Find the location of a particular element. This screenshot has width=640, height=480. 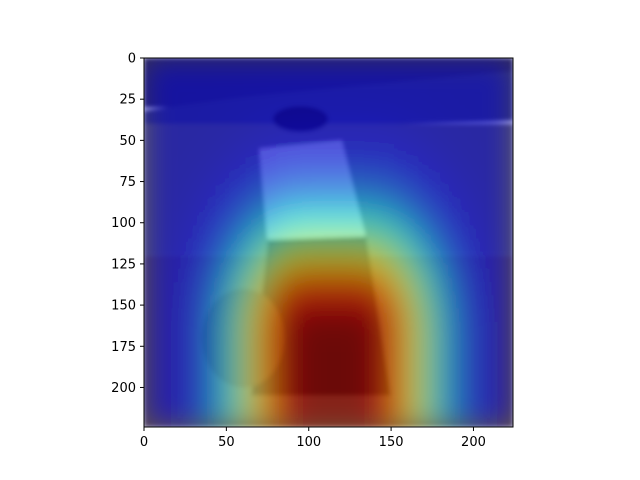

y-tick-label: 100 is located at coordinates (123, 223).